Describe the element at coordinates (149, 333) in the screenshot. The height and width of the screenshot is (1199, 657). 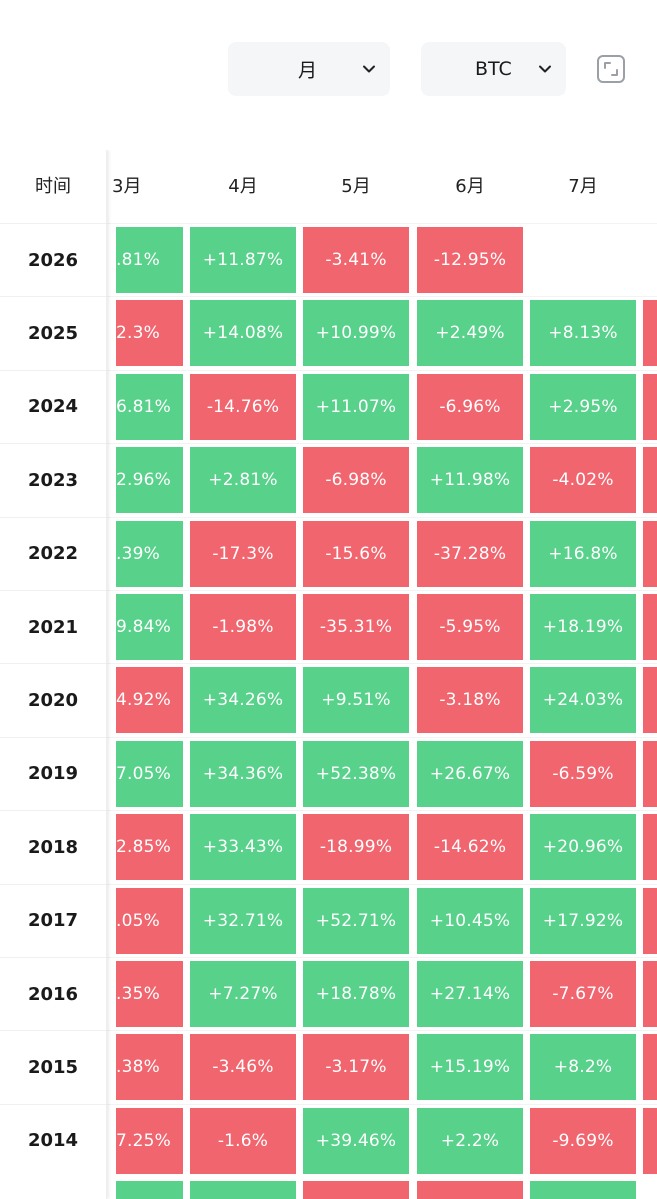
I see `return-cell: 2.3%` at that location.